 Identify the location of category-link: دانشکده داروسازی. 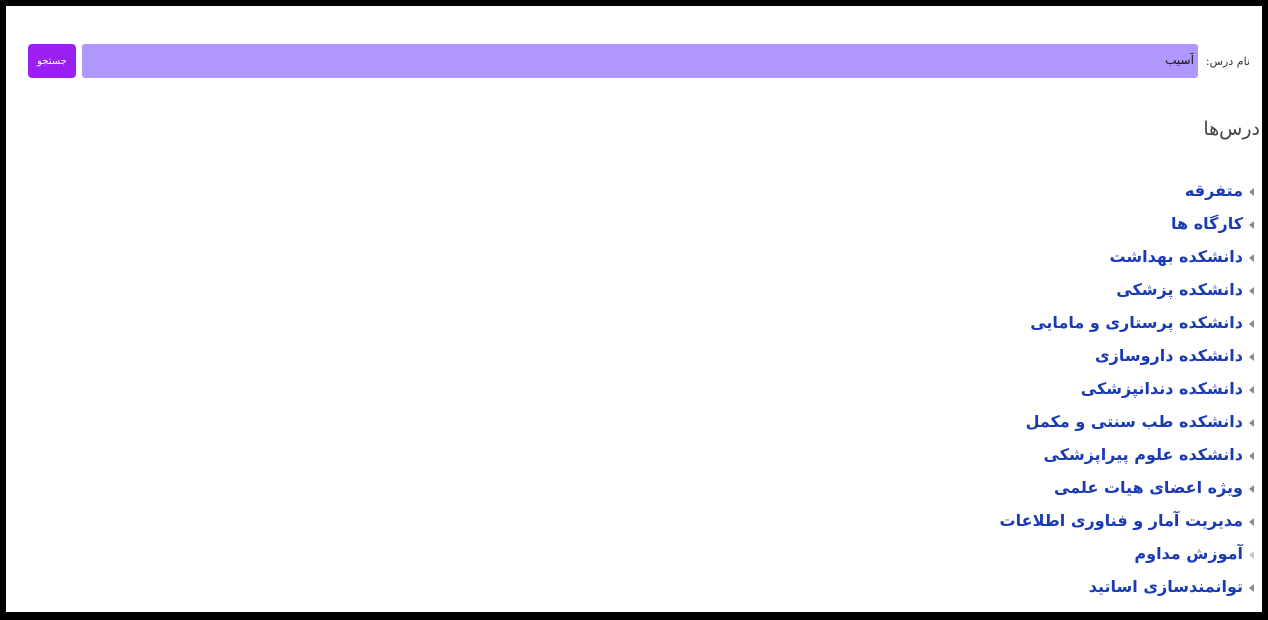
(1168, 355).